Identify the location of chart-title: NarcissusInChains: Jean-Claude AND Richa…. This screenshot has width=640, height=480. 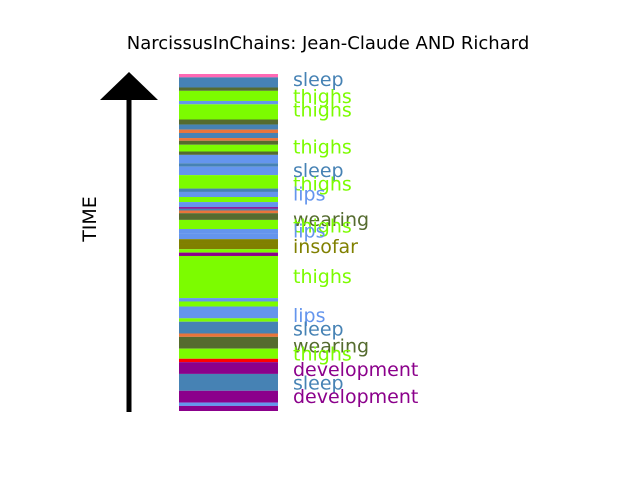
(328, 43).